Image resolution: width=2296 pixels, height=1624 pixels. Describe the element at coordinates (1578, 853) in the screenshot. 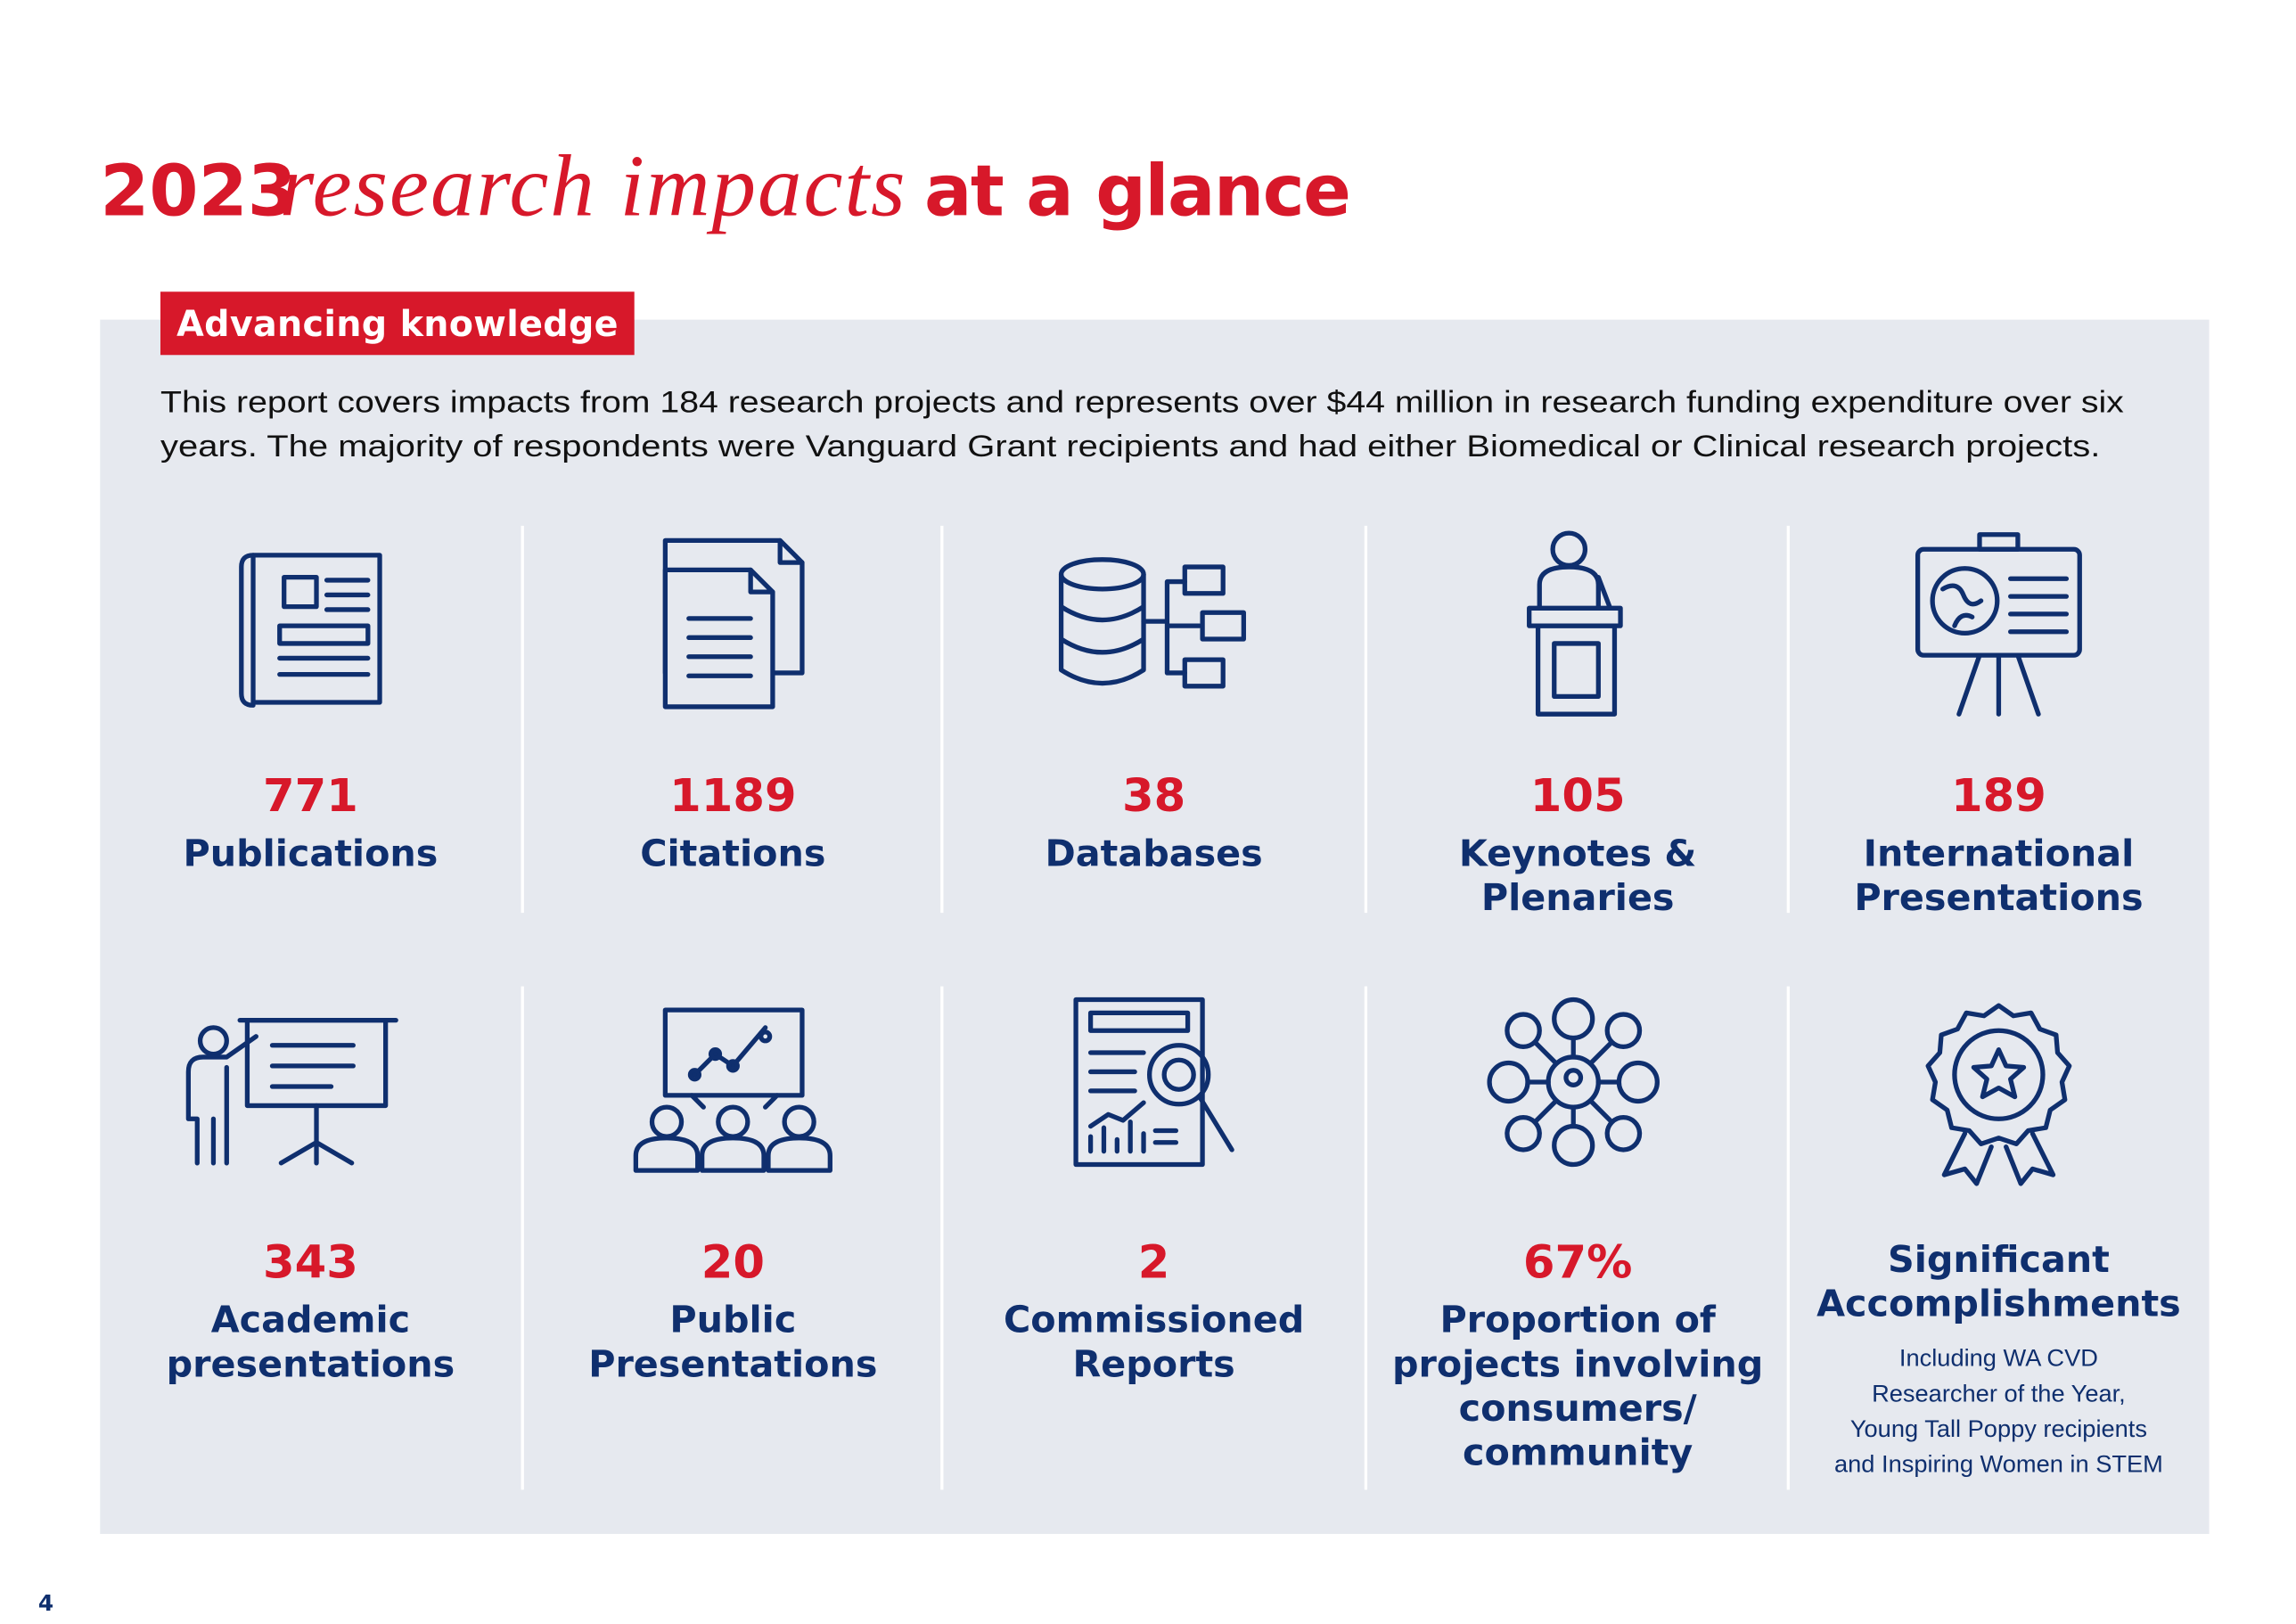

I see `stat-label: Keynotes &` at that location.